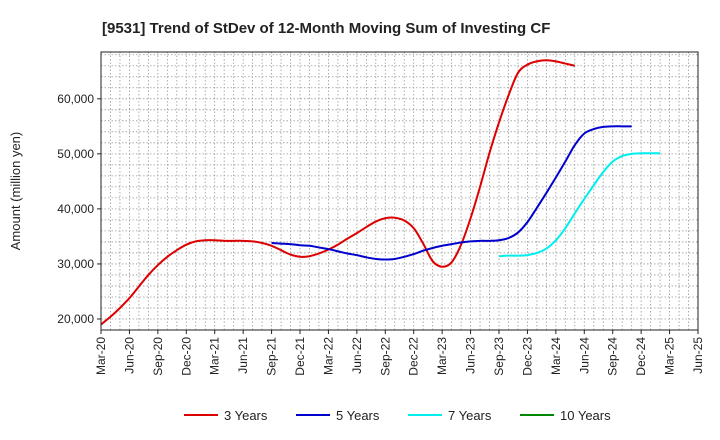 The image size is (720, 440). What do you see at coordinates (15, 191) in the screenshot?
I see `y-axis-label: Amount (million yen)` at bounding box center [15, 191].